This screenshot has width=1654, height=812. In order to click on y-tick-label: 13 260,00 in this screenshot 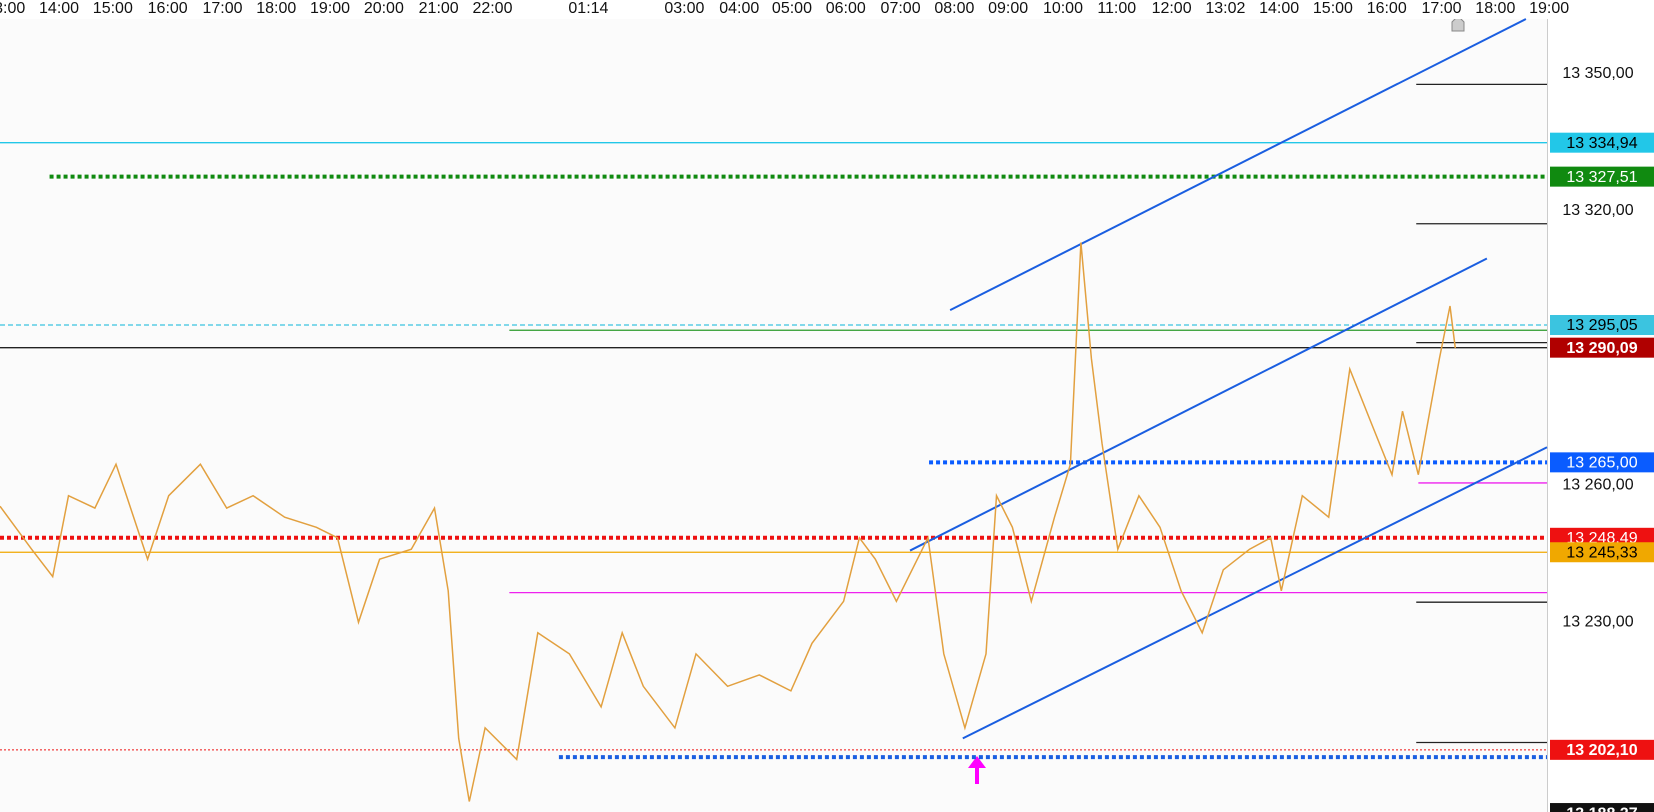, I will do `click(1597, 484)`.